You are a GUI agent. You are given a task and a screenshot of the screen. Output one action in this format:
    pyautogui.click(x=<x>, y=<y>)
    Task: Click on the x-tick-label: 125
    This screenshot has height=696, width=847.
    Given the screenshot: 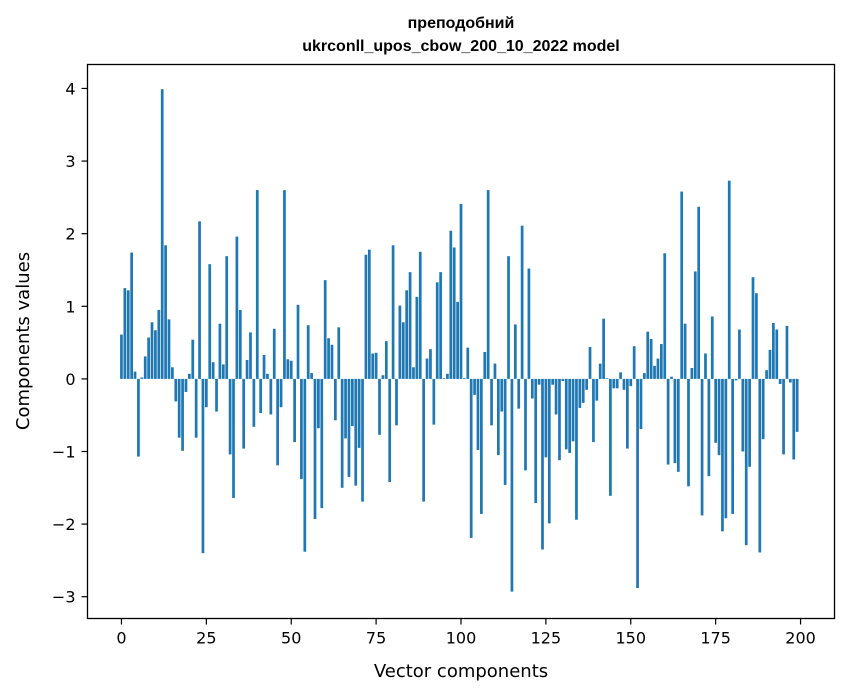 What is the action you would take?
    pyautogui.click(x=546, y=638)
    